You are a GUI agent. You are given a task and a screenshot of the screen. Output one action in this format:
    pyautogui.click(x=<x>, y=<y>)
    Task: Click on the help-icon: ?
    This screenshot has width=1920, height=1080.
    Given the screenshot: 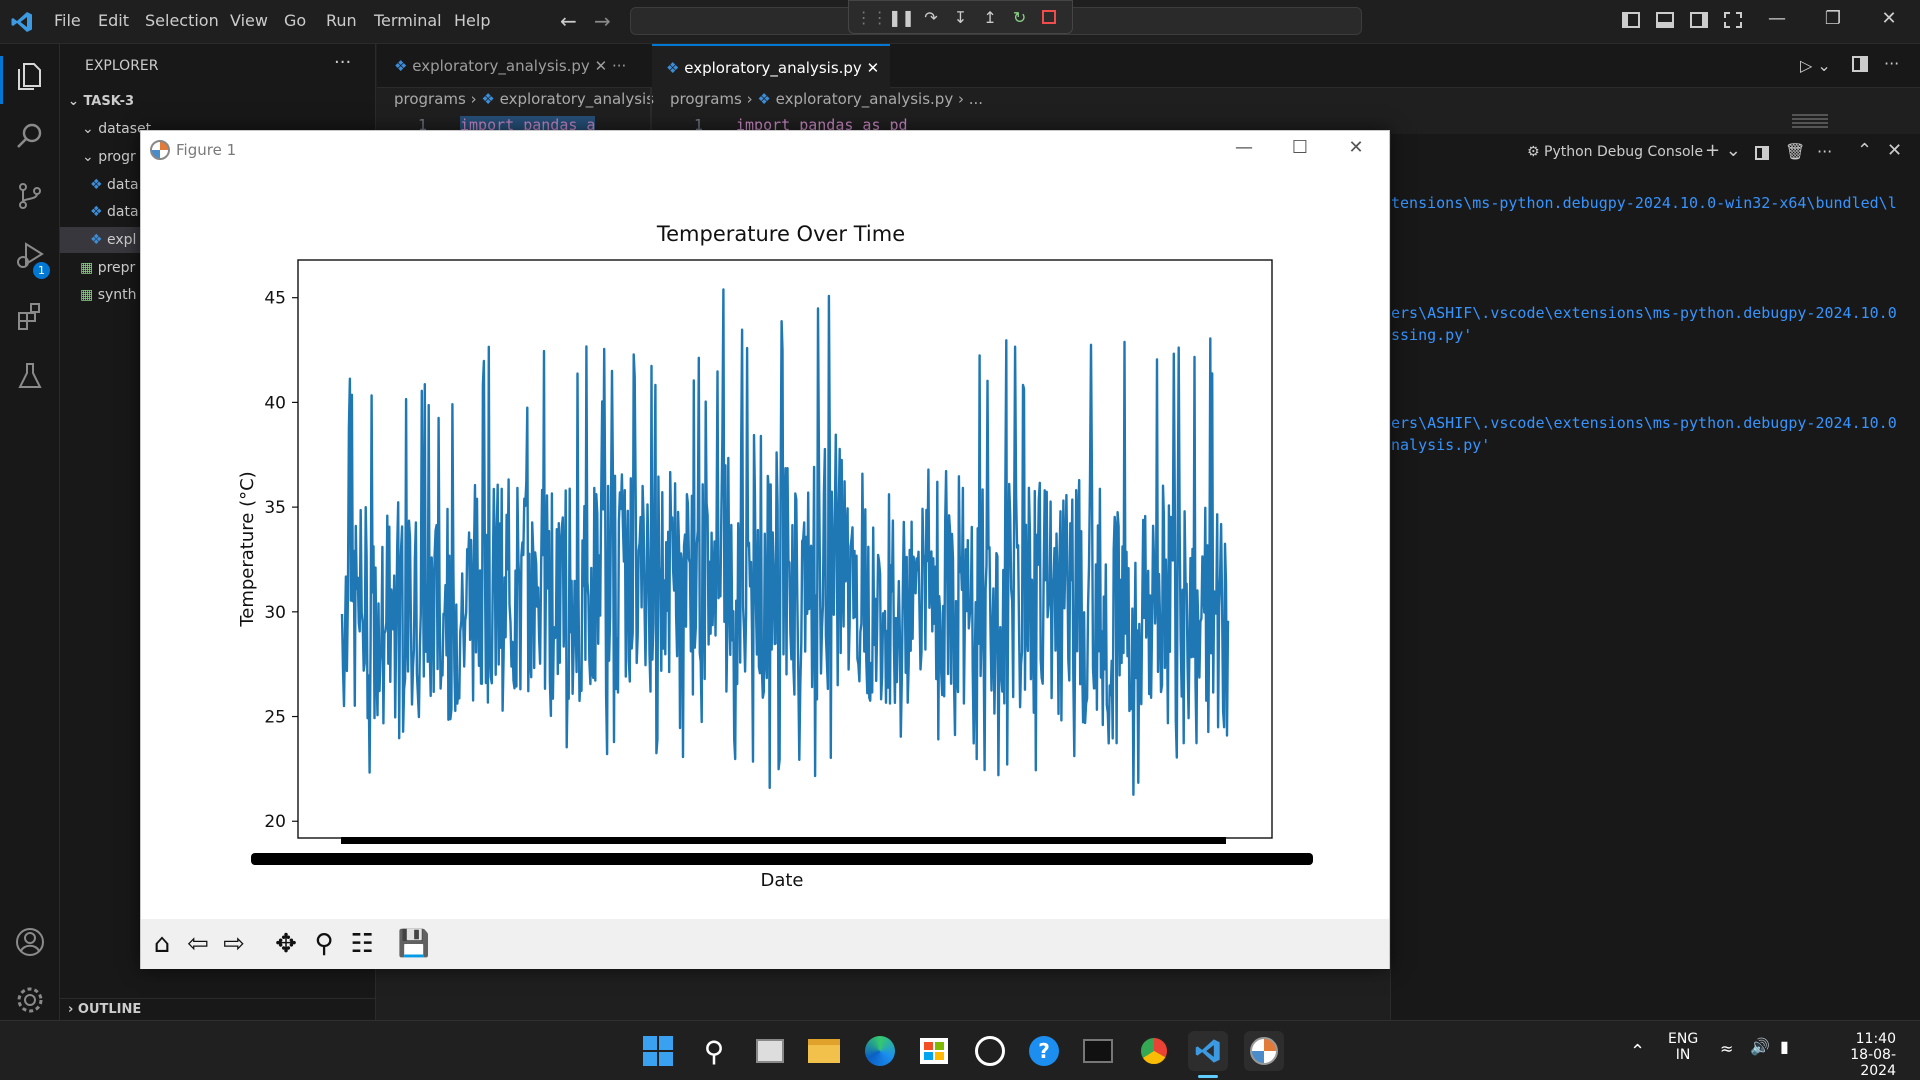 What is the action you would take?
    pyautogui.click(x=1044, y=1051)
    